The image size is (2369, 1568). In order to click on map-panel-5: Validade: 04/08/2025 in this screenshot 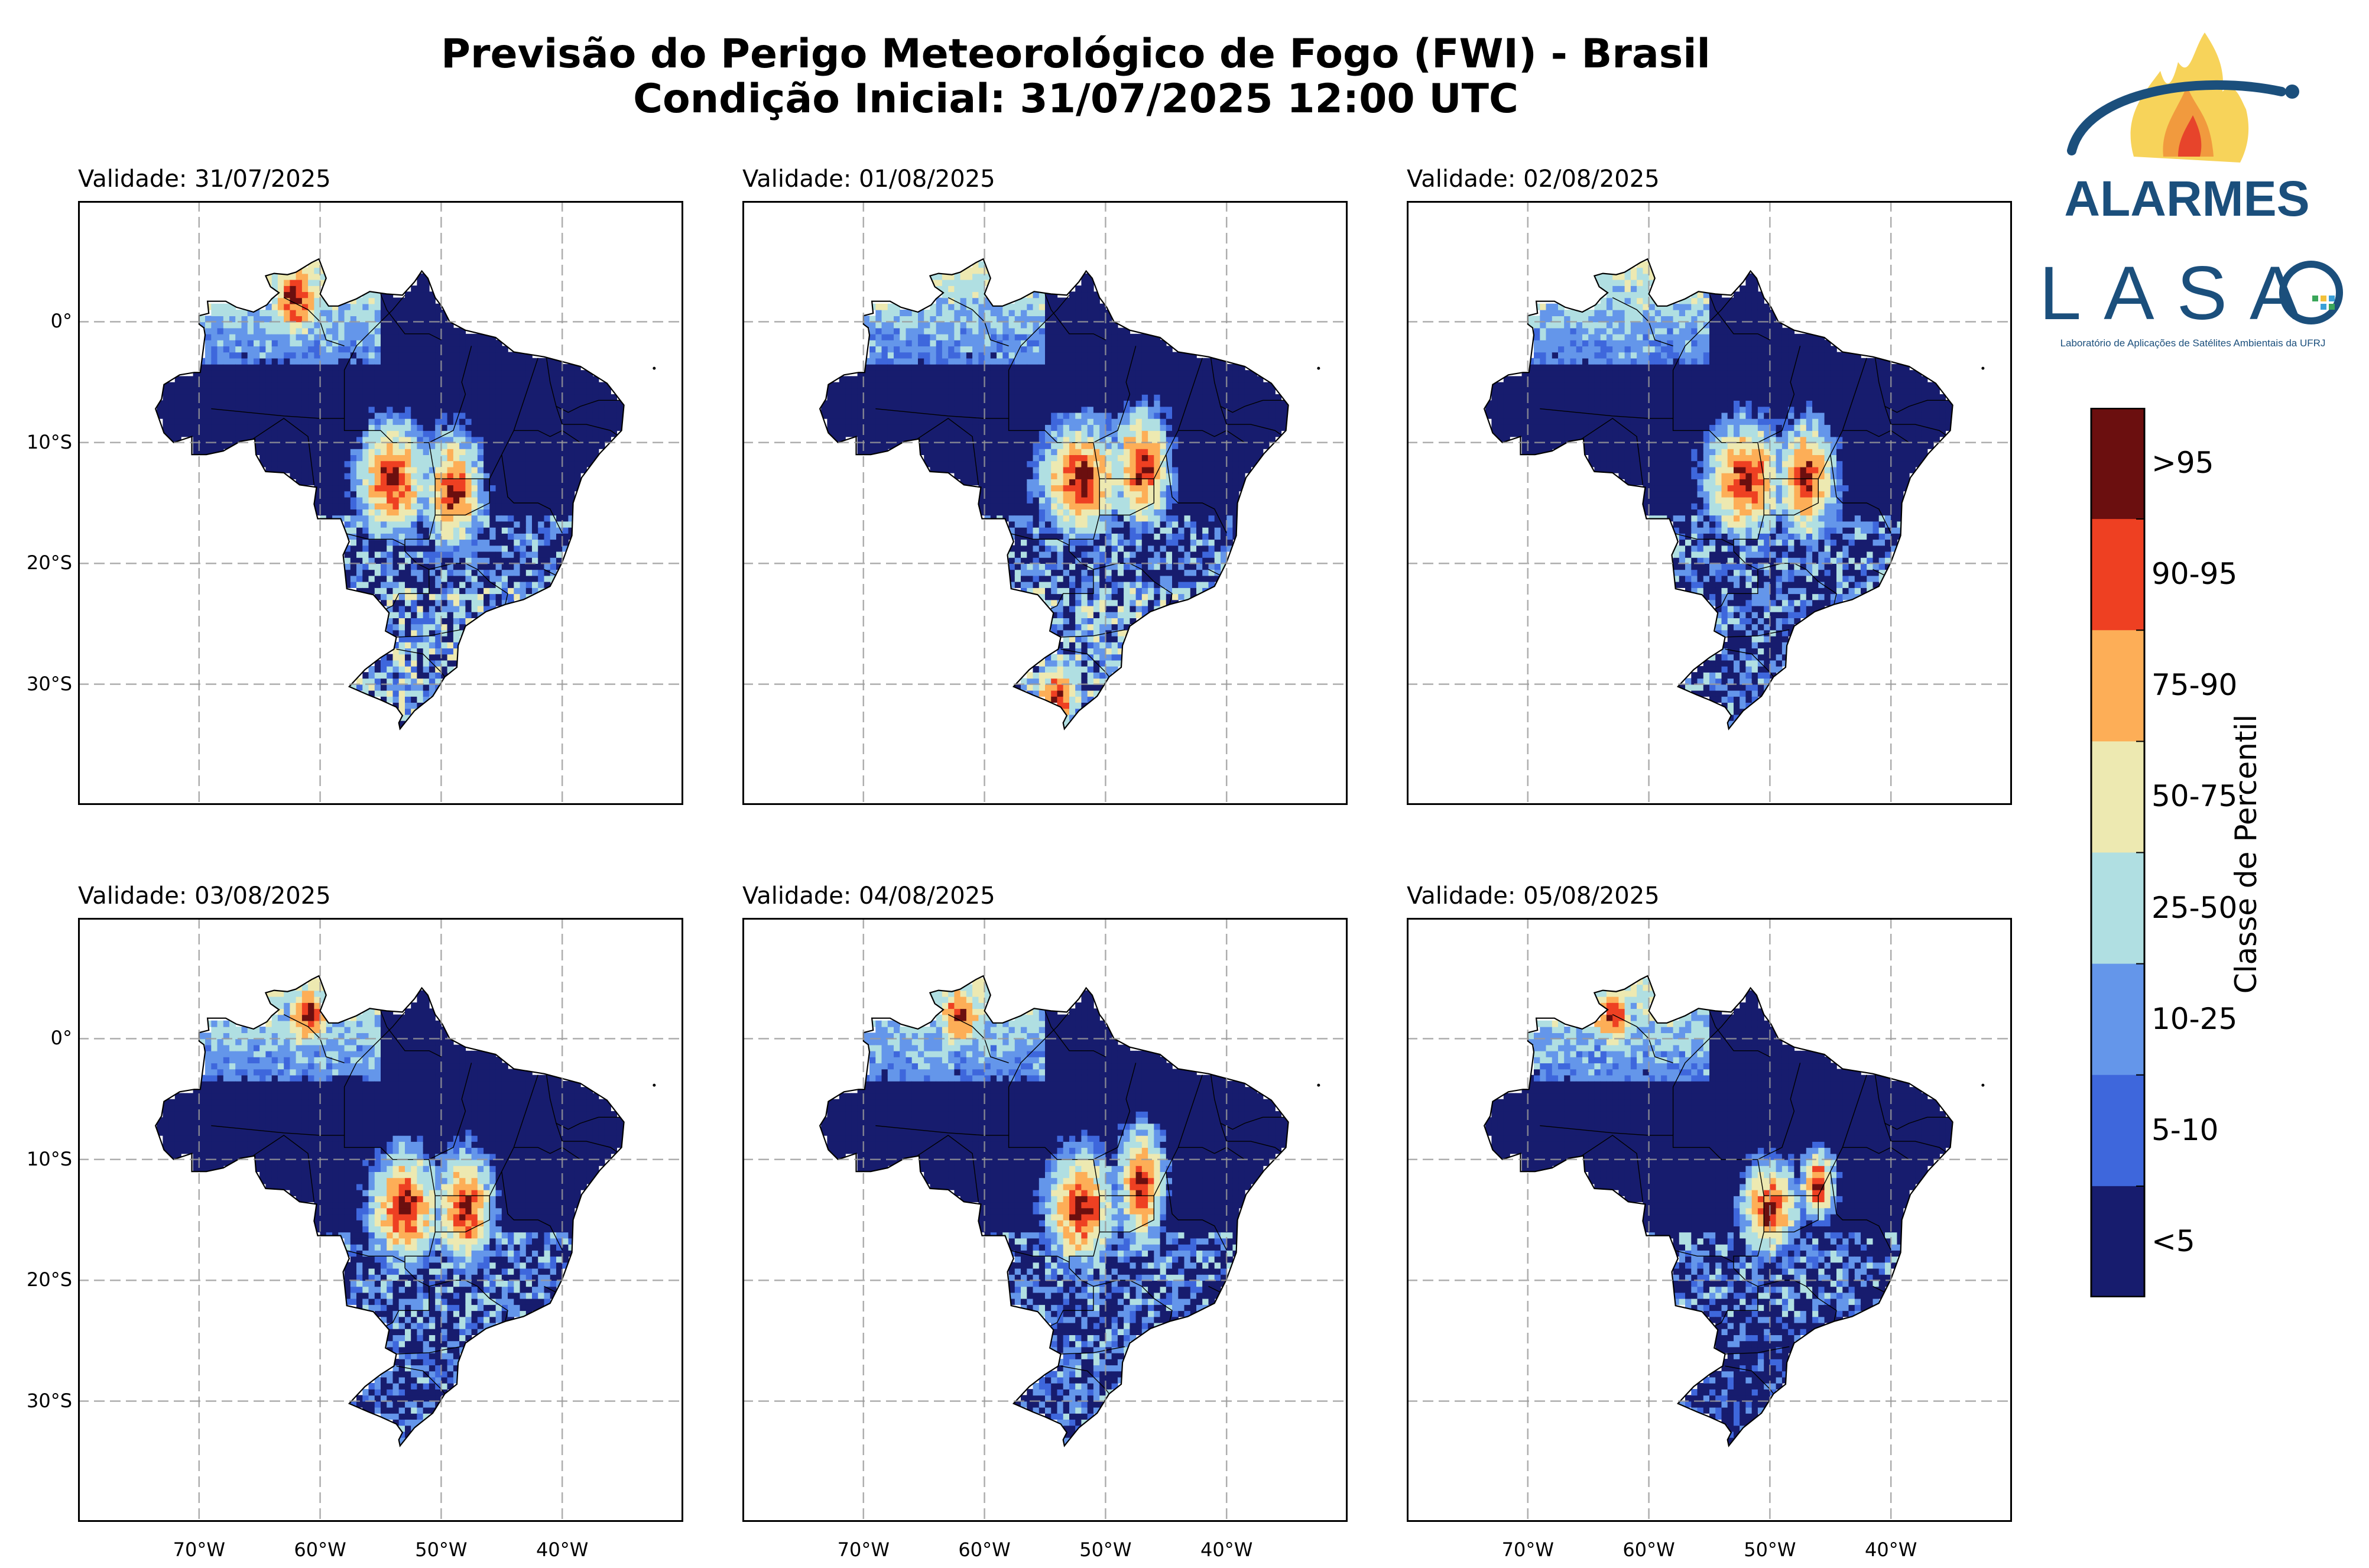, I will do `click(1045, 1202)`.